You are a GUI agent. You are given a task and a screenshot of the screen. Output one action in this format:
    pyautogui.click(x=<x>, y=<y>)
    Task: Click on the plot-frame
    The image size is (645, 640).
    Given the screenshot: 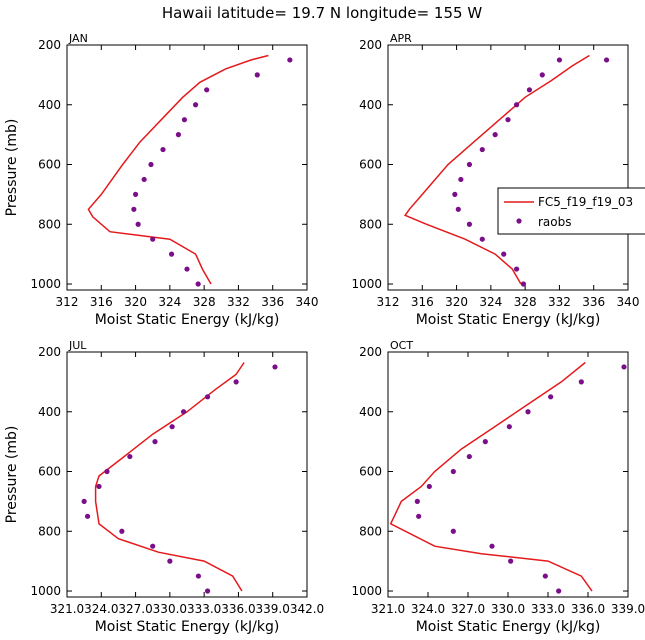 What is the action you would take?
    pyautogui.click(x=187, y=474)
    